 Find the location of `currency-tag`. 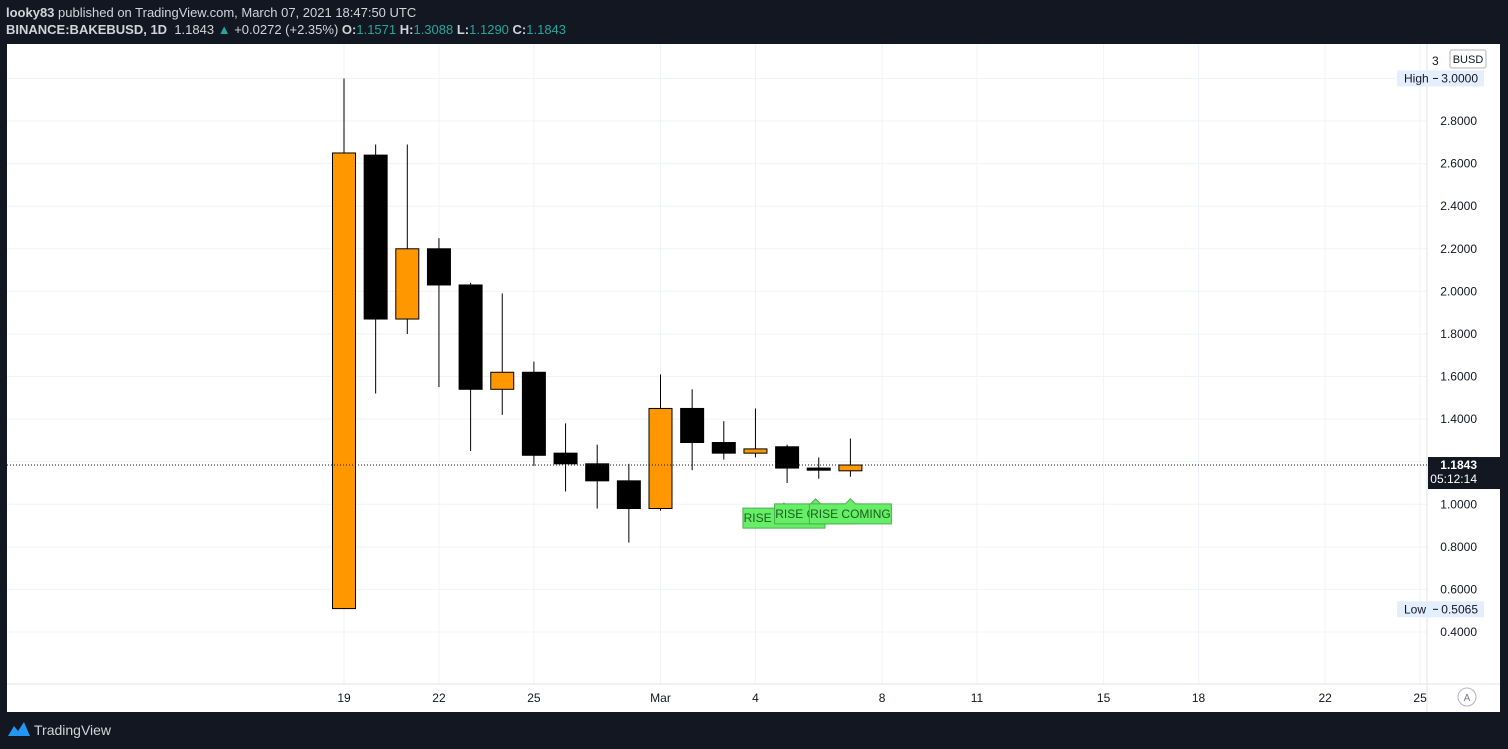

currency-tag is located at coordinates (1468, 59).